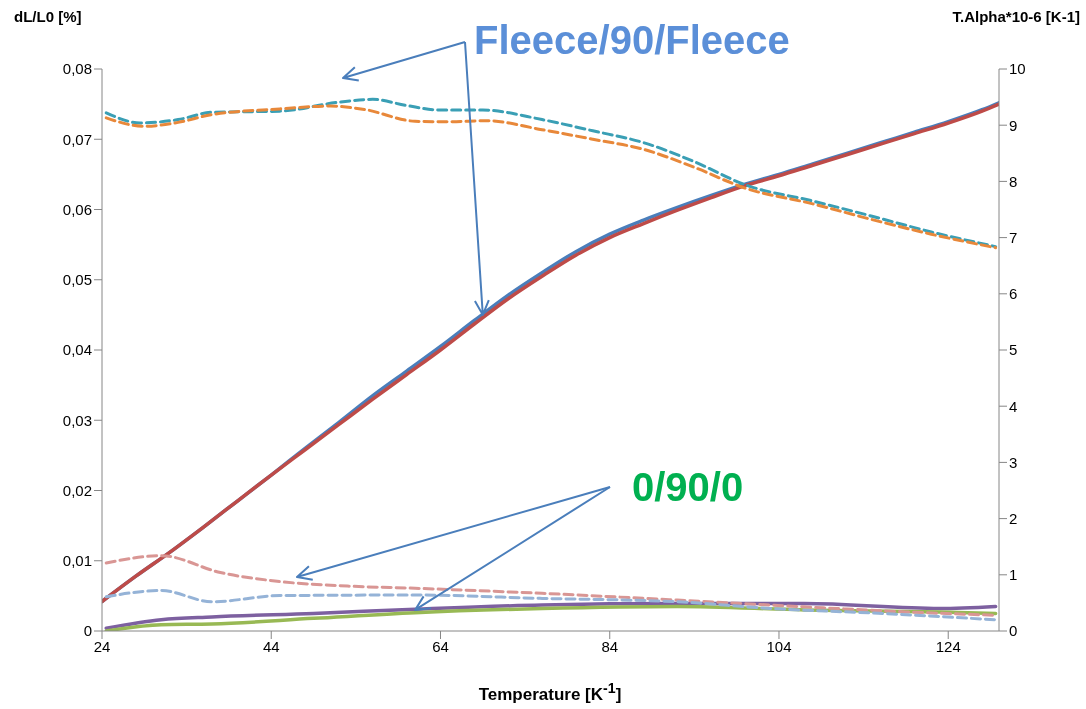  I want to click on y2-axis-title: T.Alpha*10-6 [K-1], so click(1016, 16).